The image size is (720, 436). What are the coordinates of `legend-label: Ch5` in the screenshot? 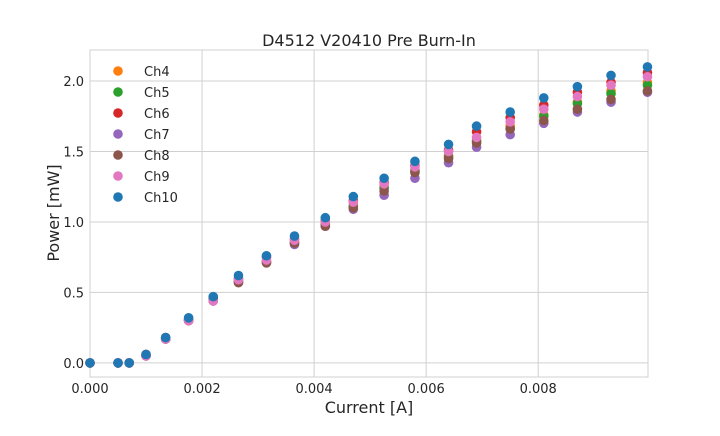 It's located at (157, 93).